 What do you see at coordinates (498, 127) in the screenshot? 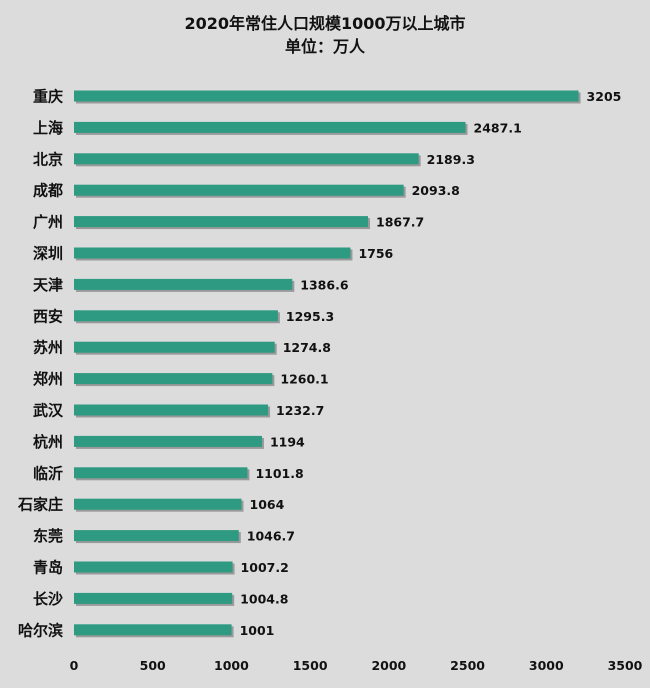
I see `data-label: 2487.1` at bounding box center [498, 127].